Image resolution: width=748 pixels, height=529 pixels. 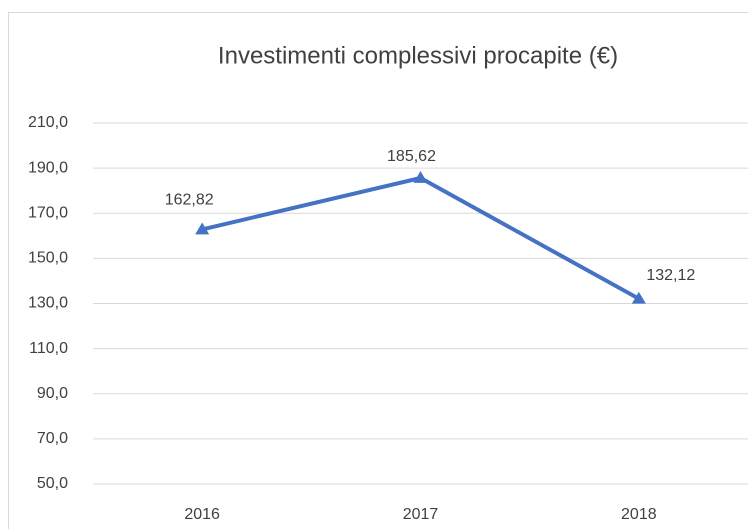 I want to click on data-label: 162,82, so click(x=189, y=200).